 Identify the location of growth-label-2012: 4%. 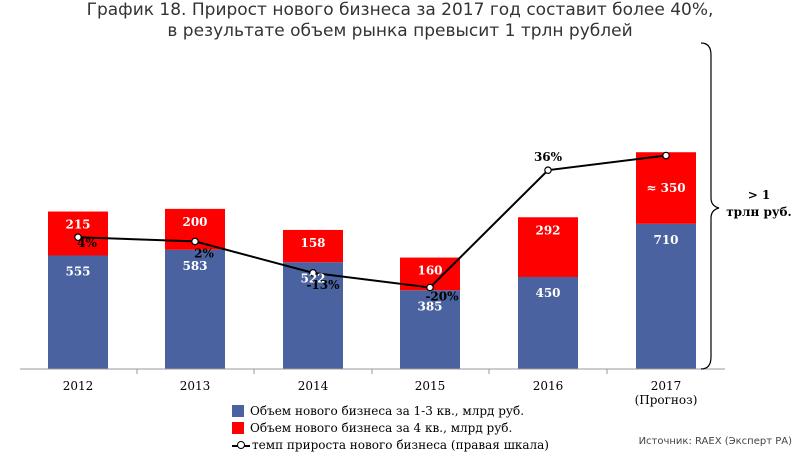
(87, 243).